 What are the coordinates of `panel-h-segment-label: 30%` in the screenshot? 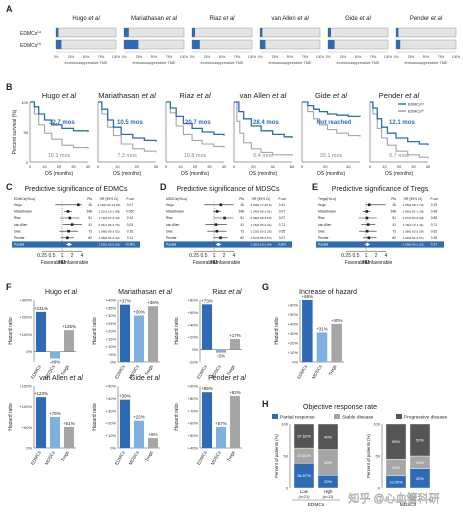 It's located at (420, 478).